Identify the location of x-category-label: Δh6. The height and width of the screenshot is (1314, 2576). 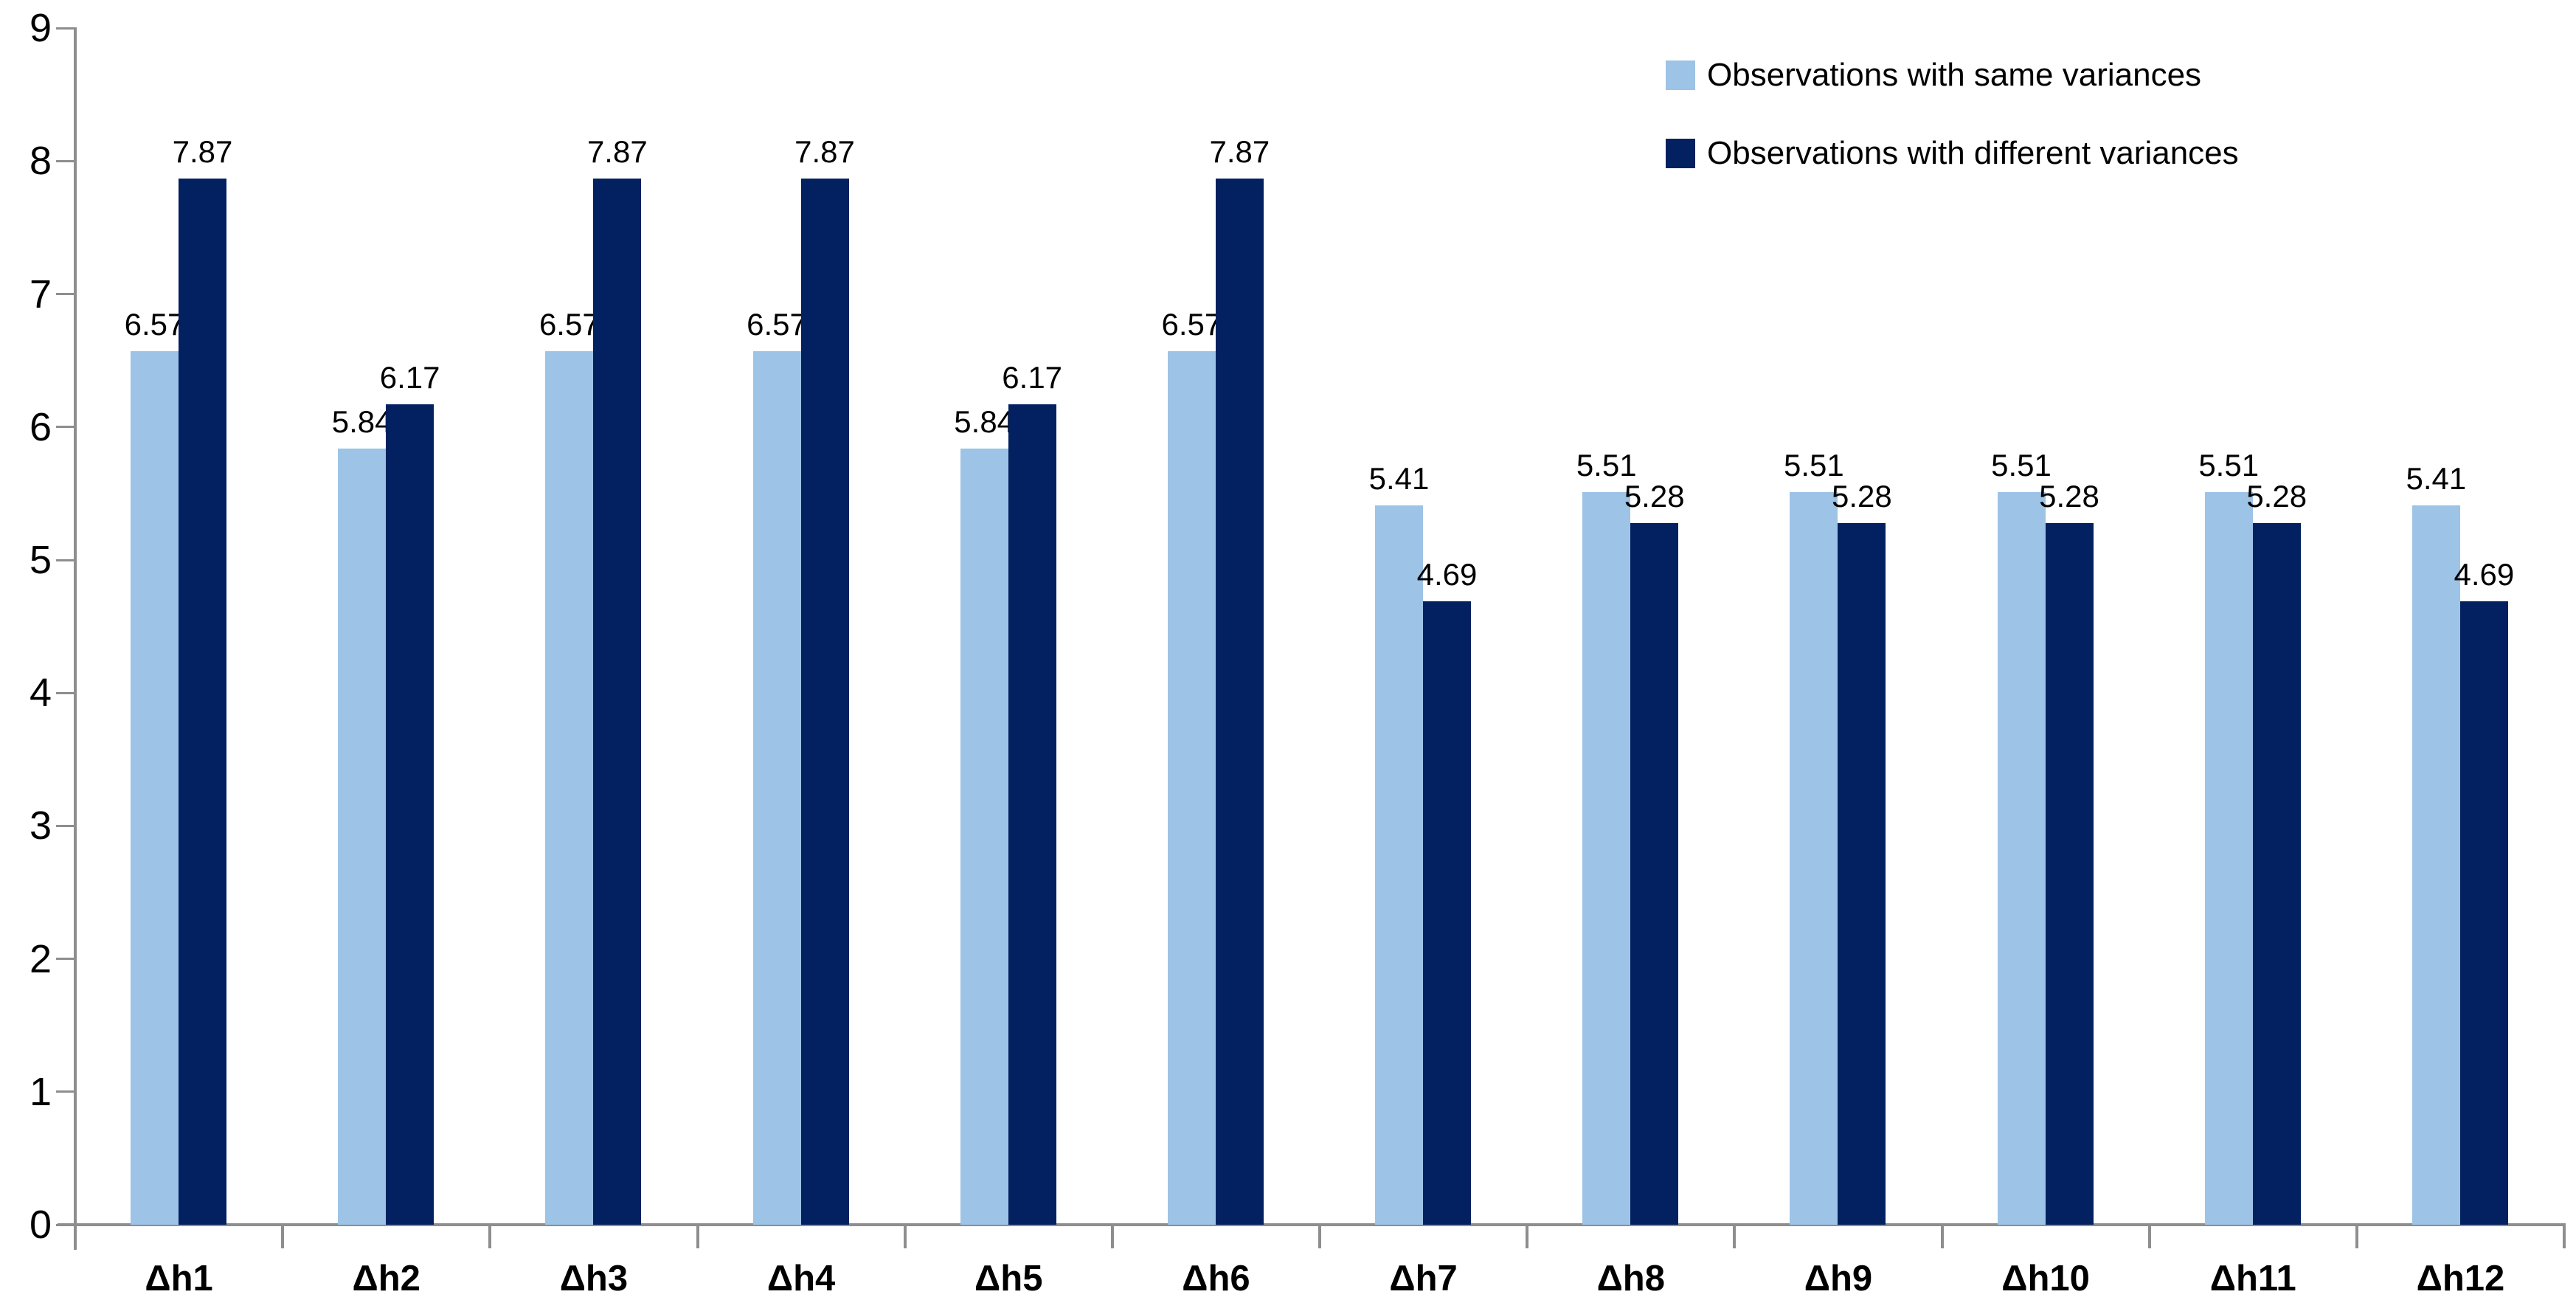
(1216, 1279).